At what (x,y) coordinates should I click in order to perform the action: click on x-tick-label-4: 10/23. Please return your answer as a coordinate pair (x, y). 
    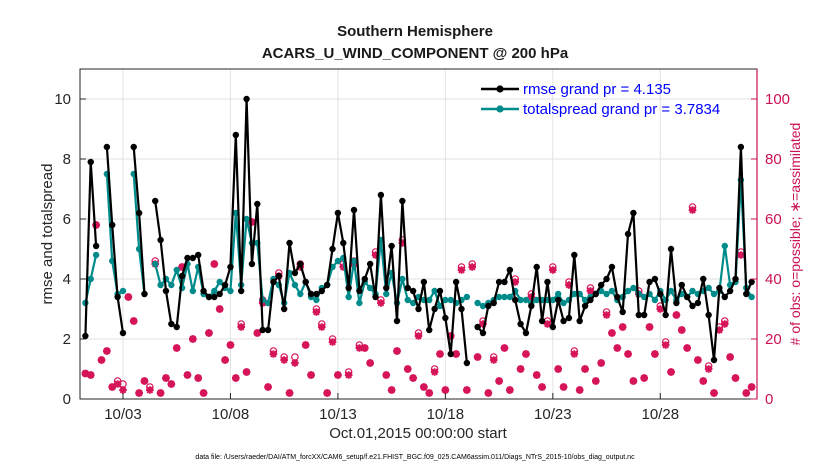
    Looking at the image, I should click on (553, 414).